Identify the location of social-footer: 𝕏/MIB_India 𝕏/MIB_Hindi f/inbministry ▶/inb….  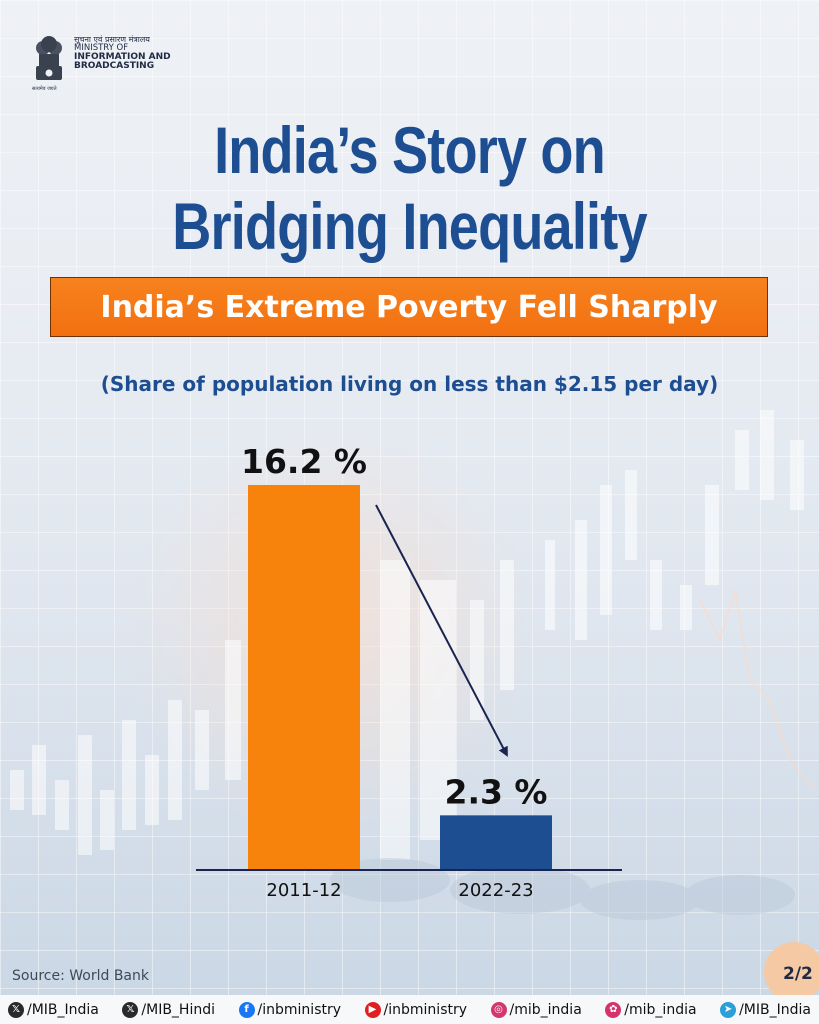
(409, 1009).